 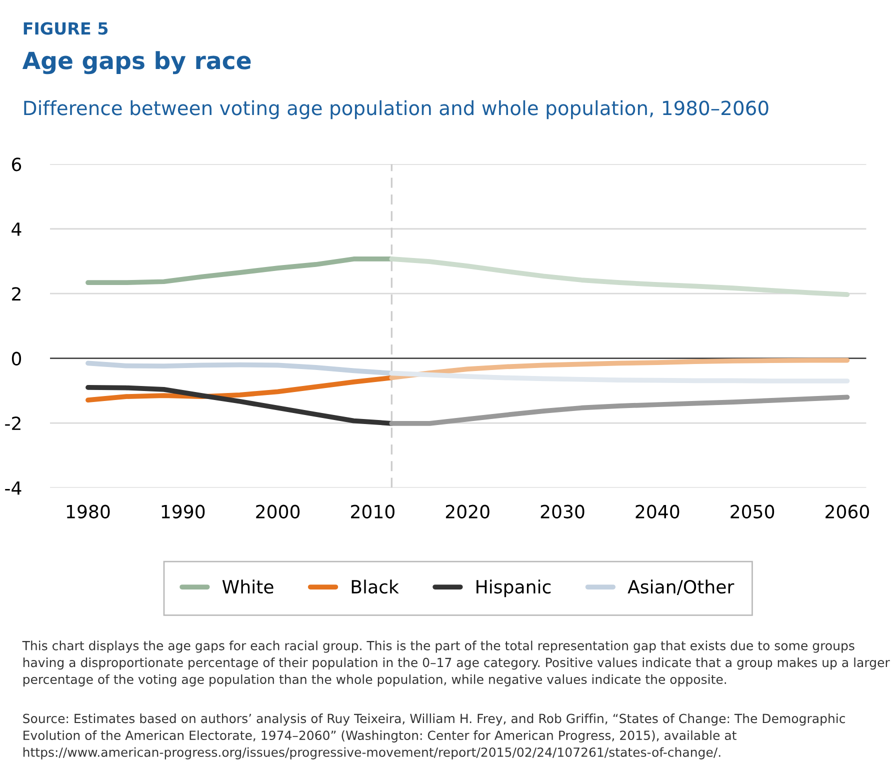 What do you see at coordinates (752, 511) in the screenshot?
I see `x-tick-label: 2050` at bounding box center [752, 511].